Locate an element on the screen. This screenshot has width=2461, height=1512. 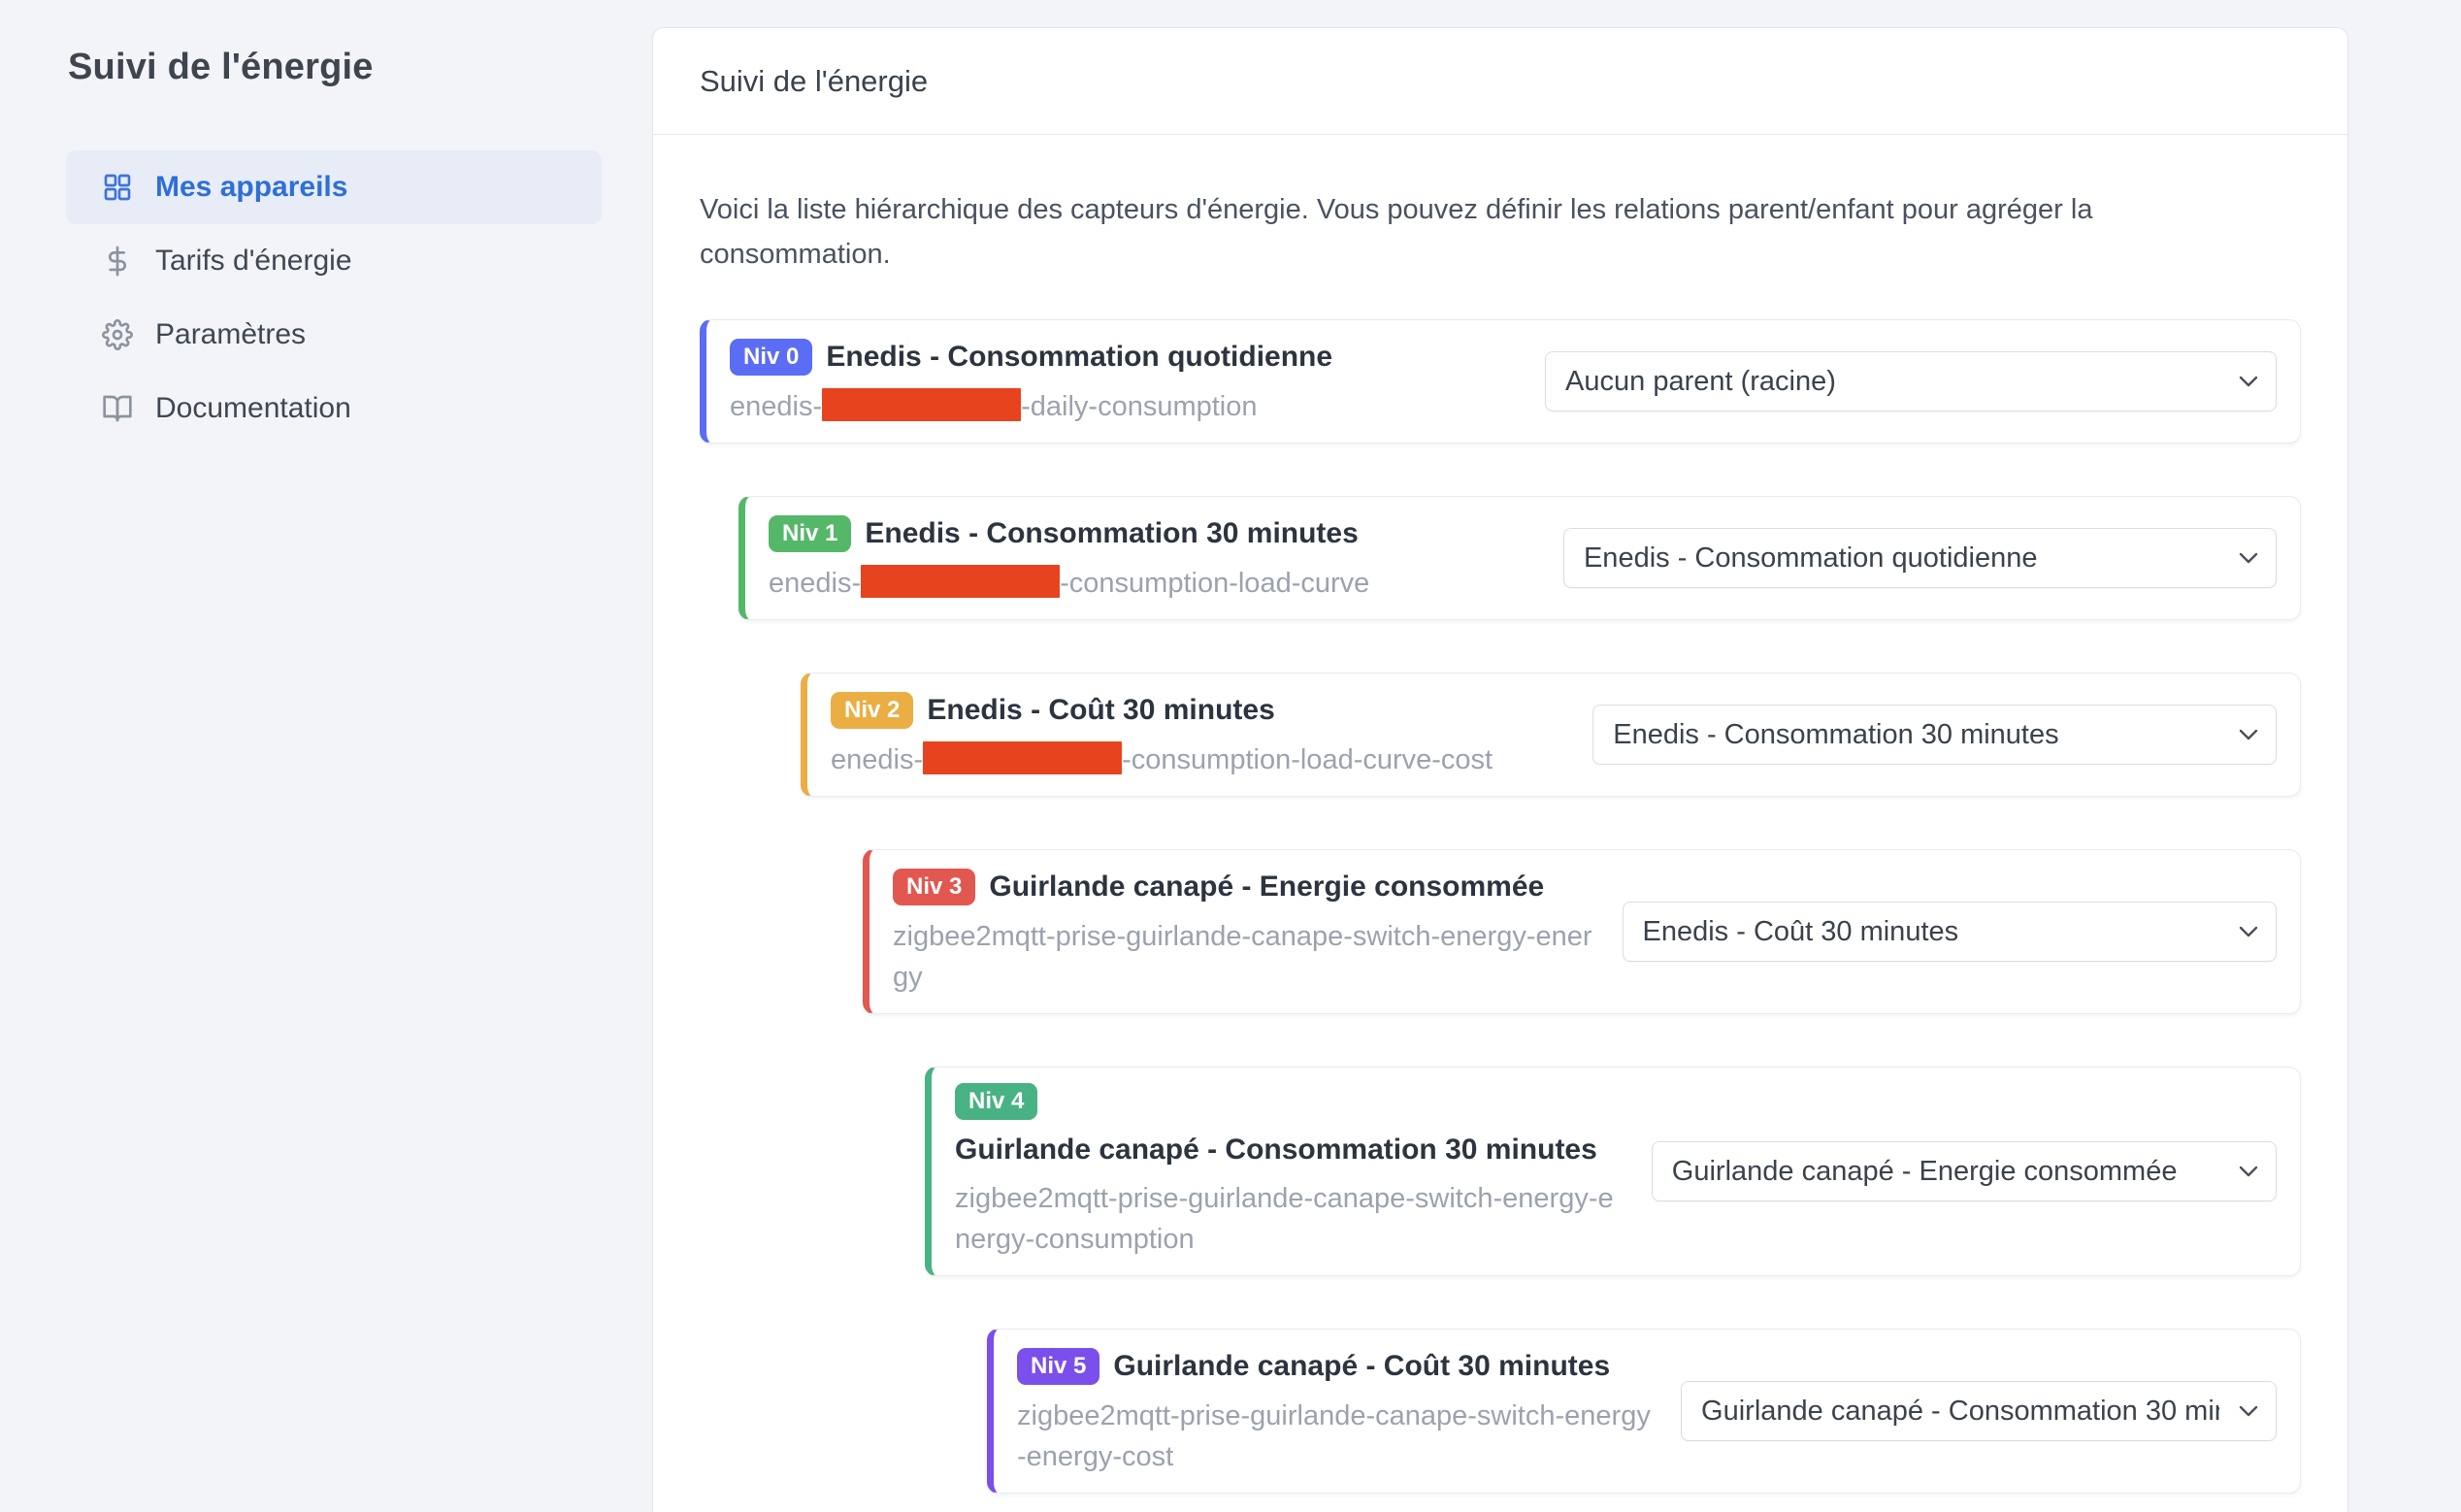
level-badge: Niv 0 is located at coordinates (772, 358).